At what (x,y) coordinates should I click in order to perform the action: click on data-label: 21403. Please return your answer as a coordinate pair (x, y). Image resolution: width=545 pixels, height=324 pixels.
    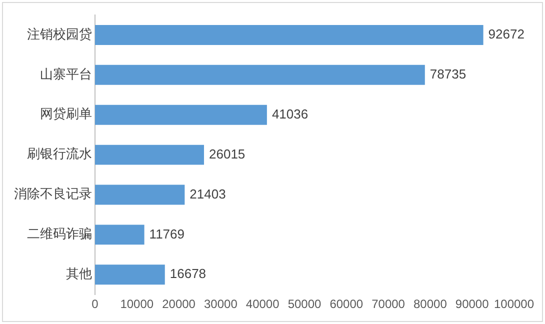
    Looking at the image, I should click on (208, 194).